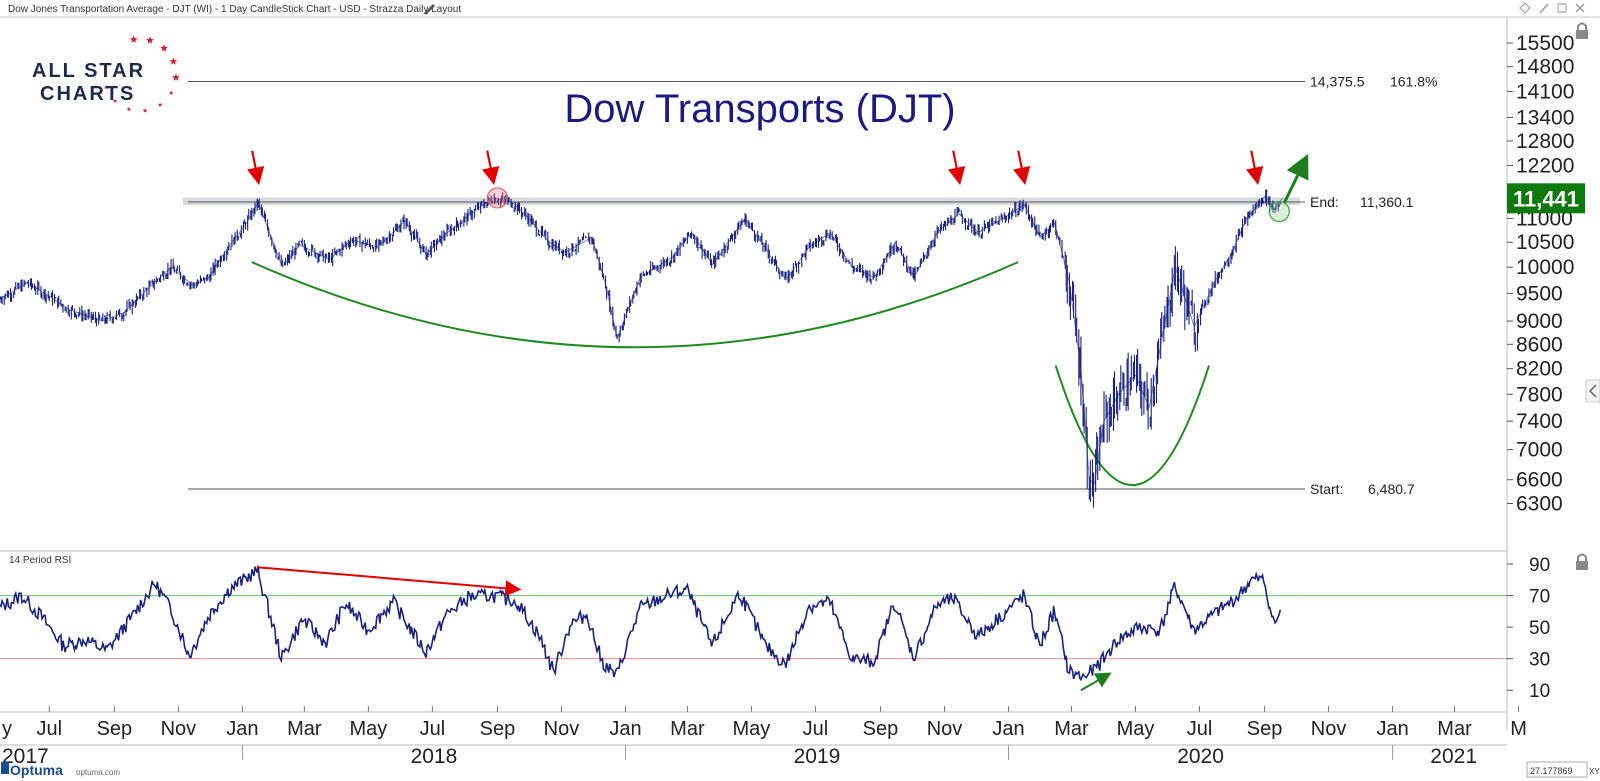  What do you see at coordinates (1562, 8) in the screenshot?
I see `restore-icon` at bounding box center [1562, 8].